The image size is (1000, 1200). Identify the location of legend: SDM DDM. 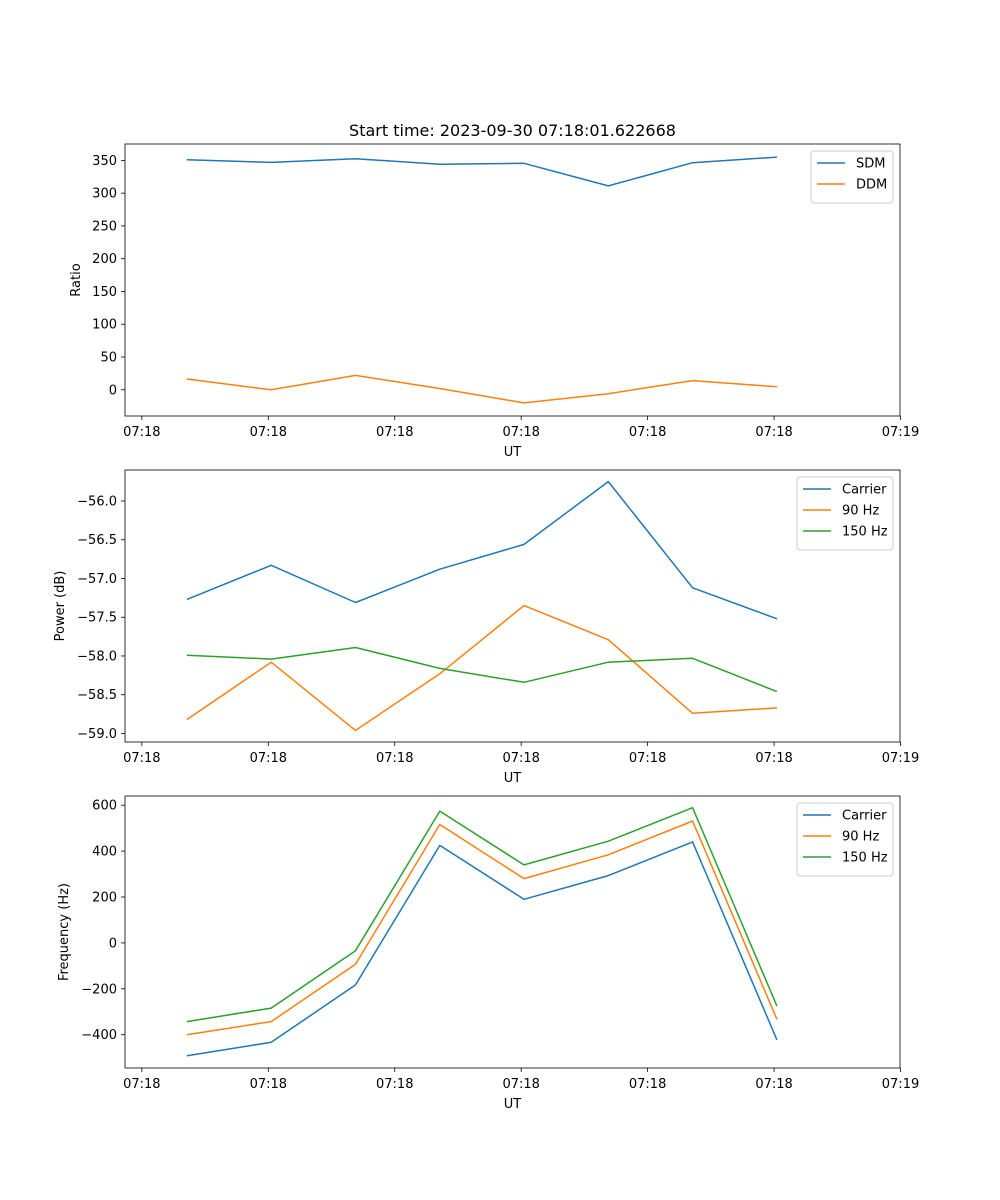
(852, 177).